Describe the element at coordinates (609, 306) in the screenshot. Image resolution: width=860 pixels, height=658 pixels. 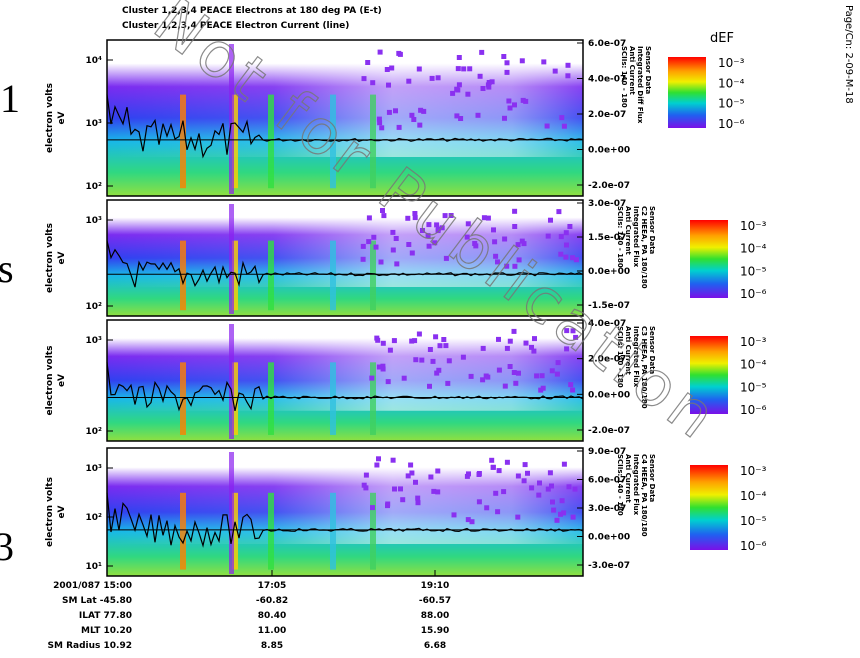
I see `right-tick-label: -1.5e-07` at that location.